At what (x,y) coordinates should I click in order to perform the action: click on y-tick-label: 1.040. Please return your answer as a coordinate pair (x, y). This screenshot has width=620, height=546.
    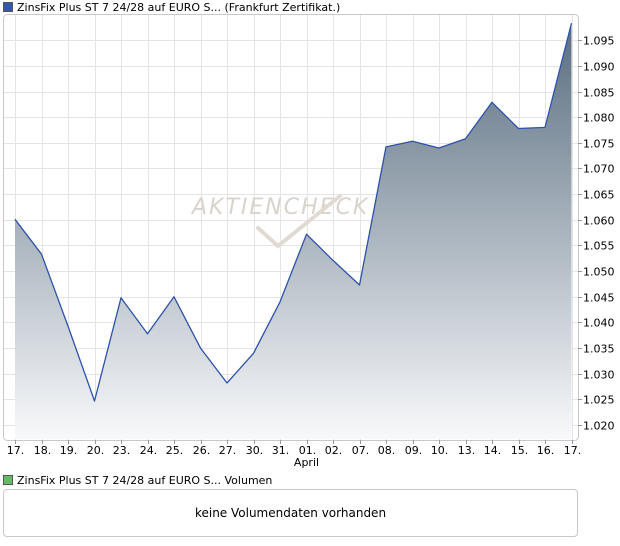
    Looking at the image, I should click on (599, 323).